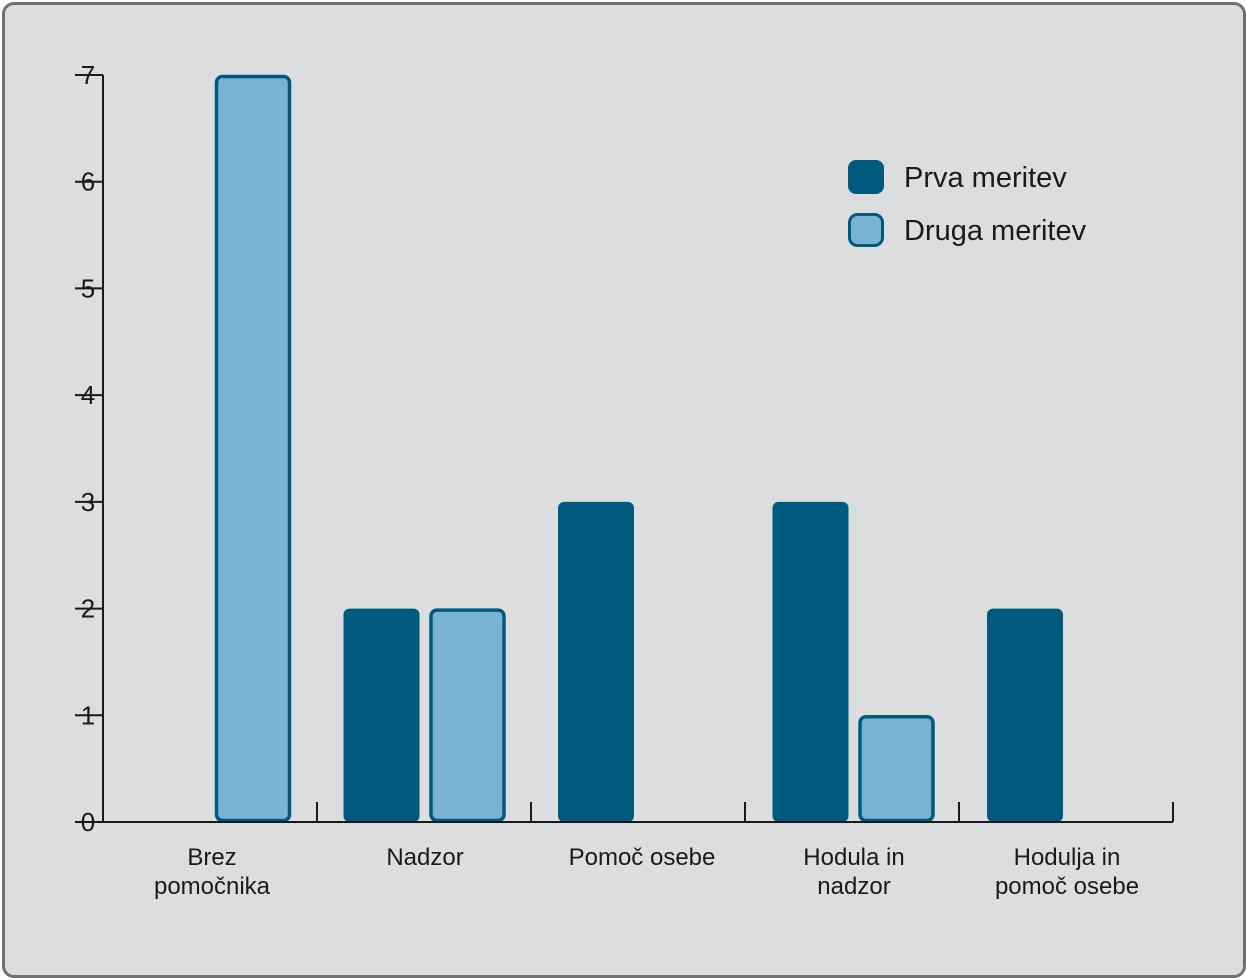  Describe the element at coordinates (88, 822) in the screenshot. I see `y-tick-label: 0` at that location.